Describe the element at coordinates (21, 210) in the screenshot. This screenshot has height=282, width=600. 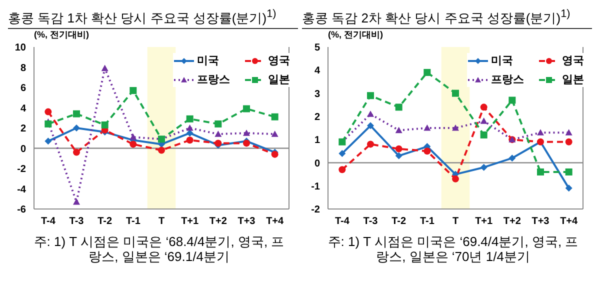
I see `y-tick-label: -6` at that location.